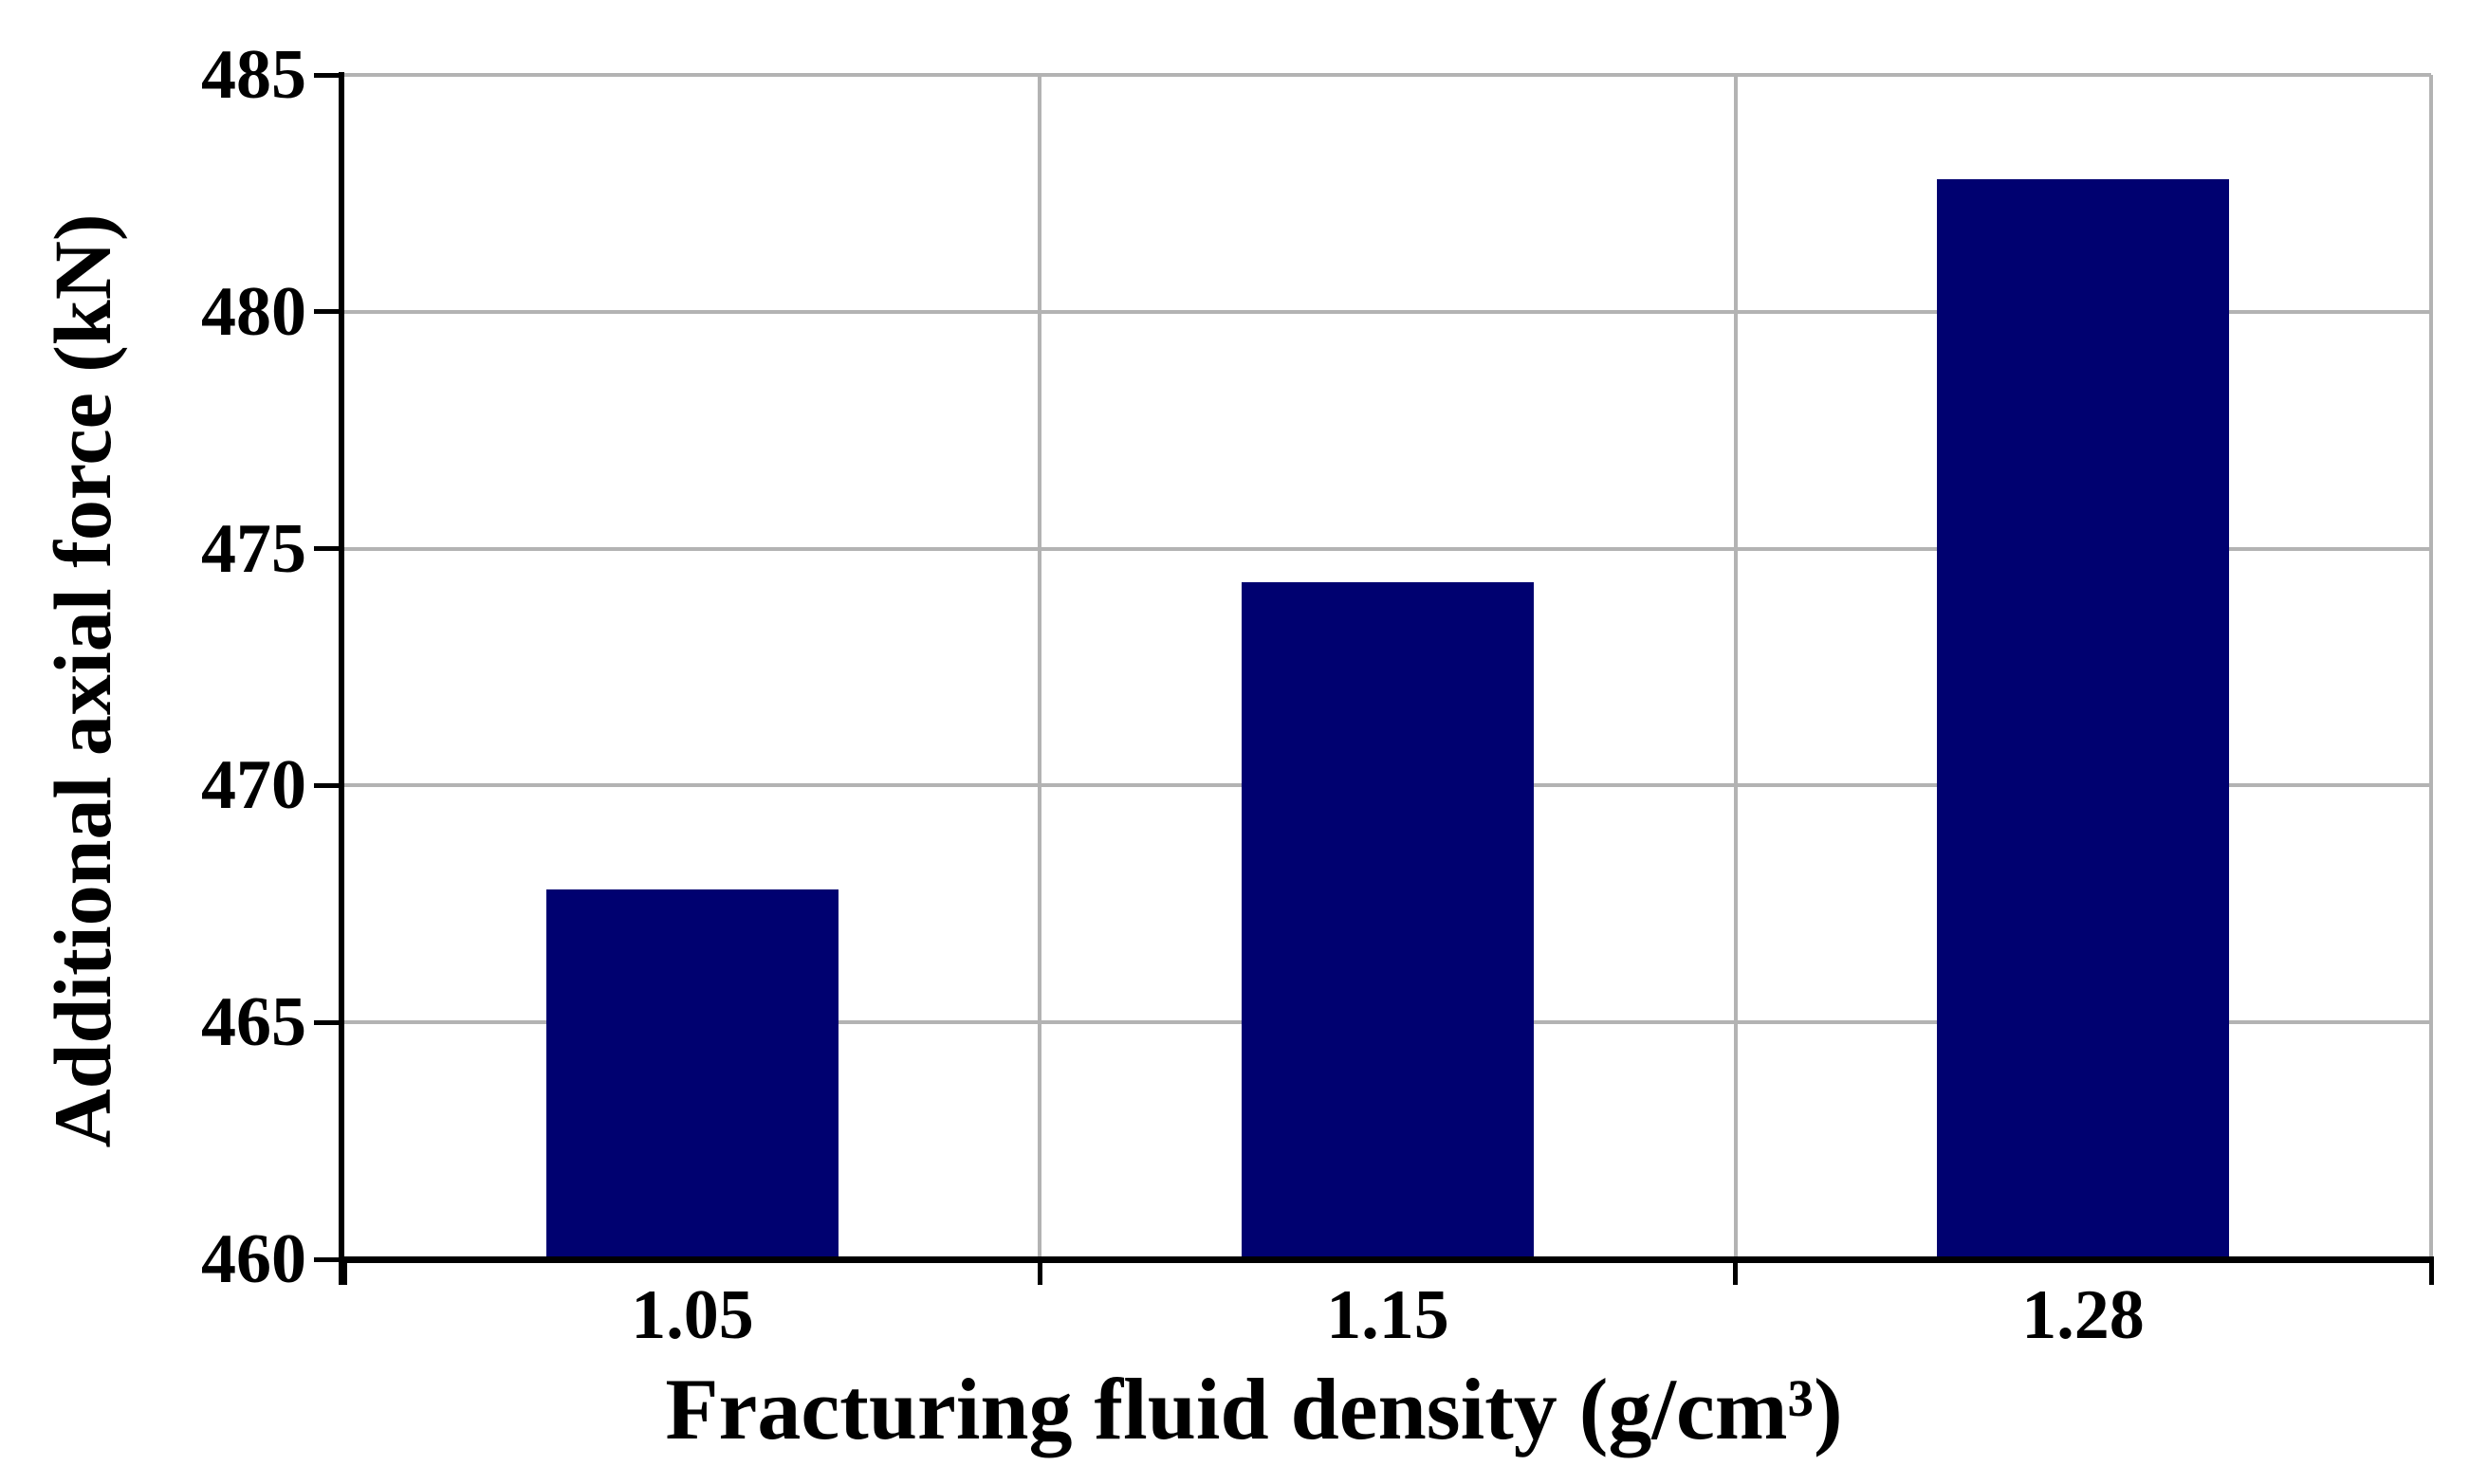 The image size is (2488, 1484). What do you see at coordinates (342, 678) in the screenshot?
I see `y-axis-line` at bounding box center [342, 678].